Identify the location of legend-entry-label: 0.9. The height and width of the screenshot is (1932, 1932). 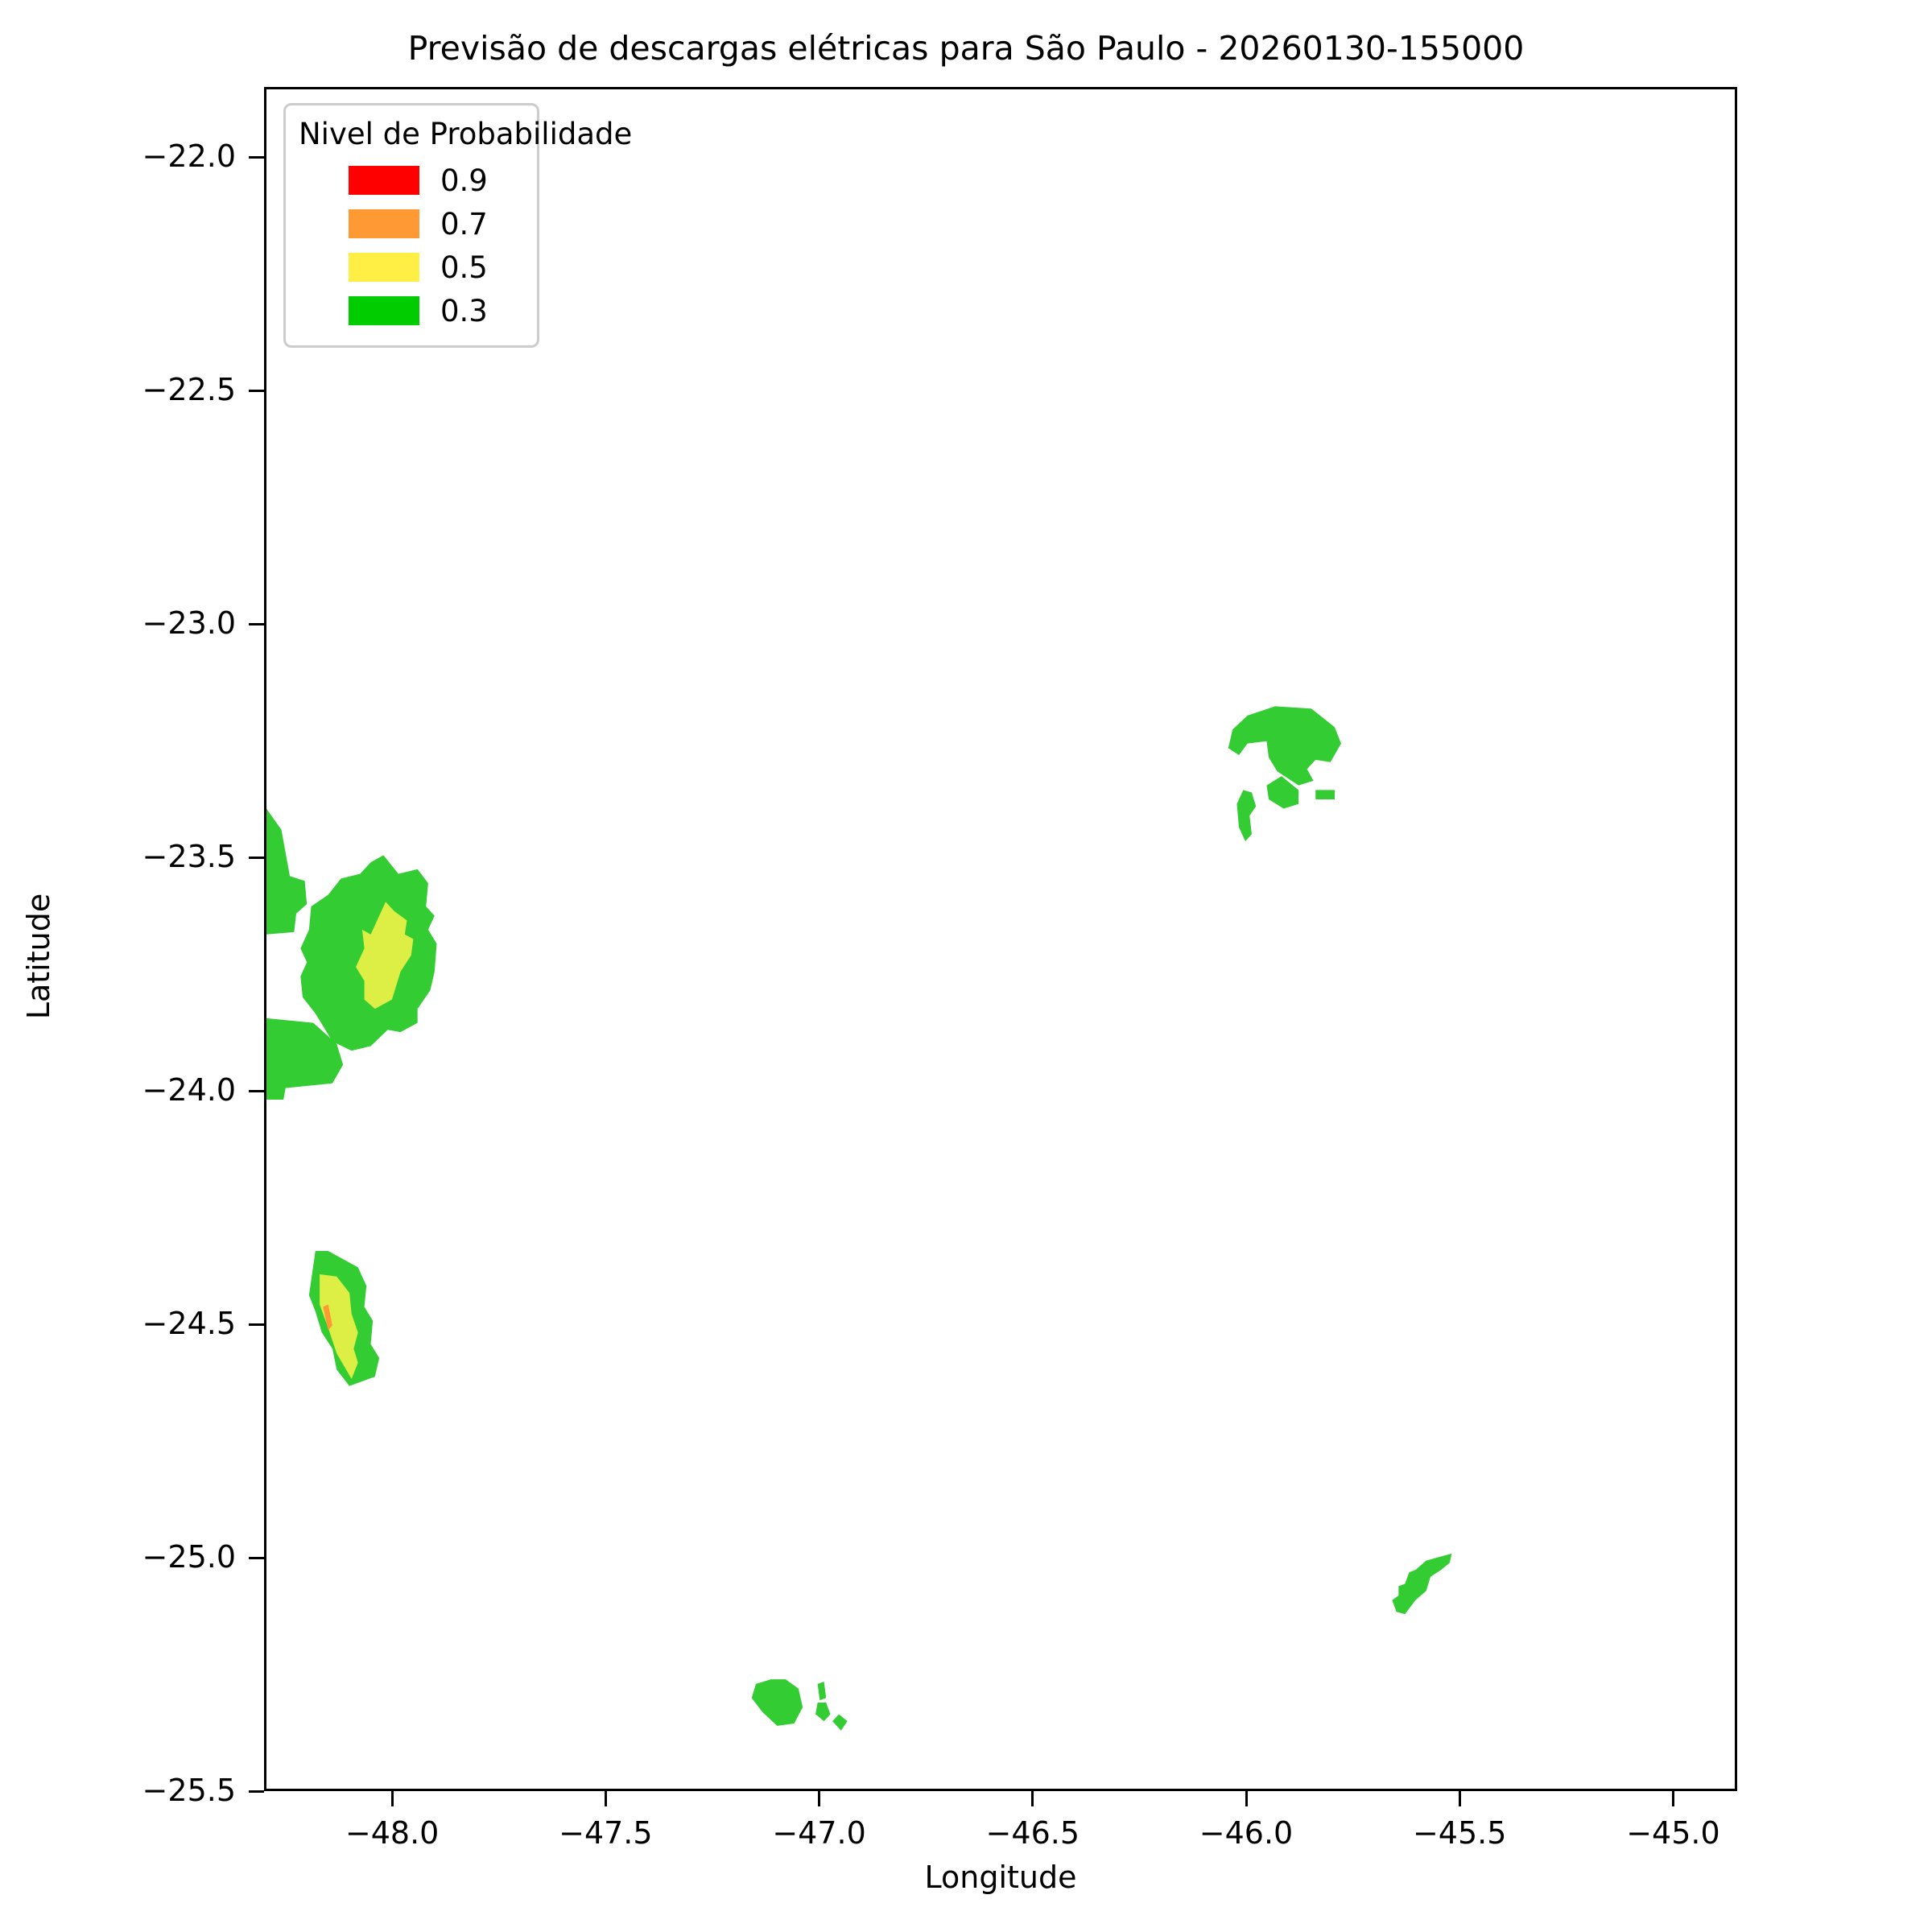
(464, 180).